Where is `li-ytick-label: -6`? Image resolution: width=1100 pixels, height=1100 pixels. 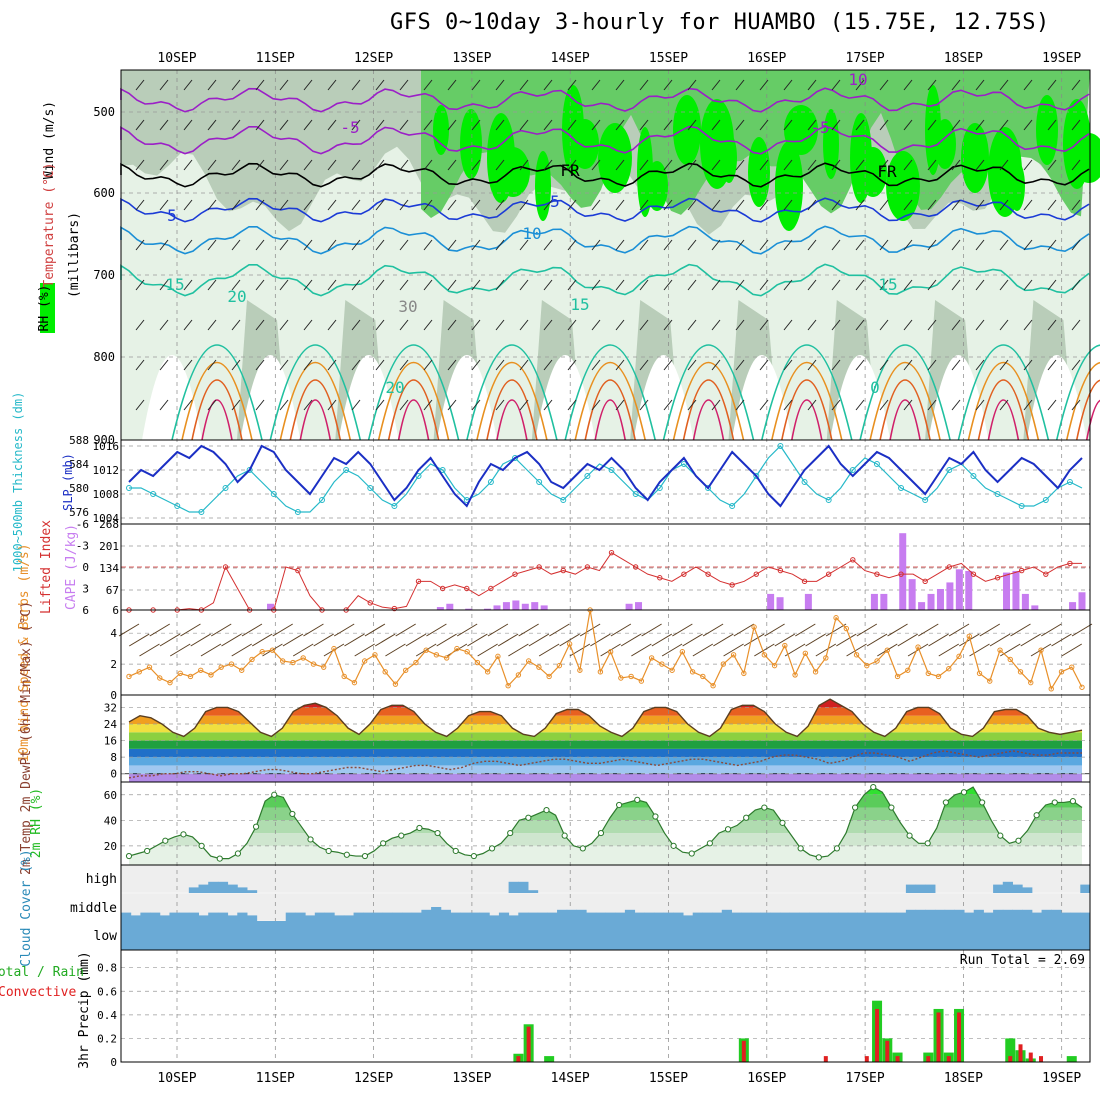
li-ytick-label: -6 is located at coordinates (82, 524).